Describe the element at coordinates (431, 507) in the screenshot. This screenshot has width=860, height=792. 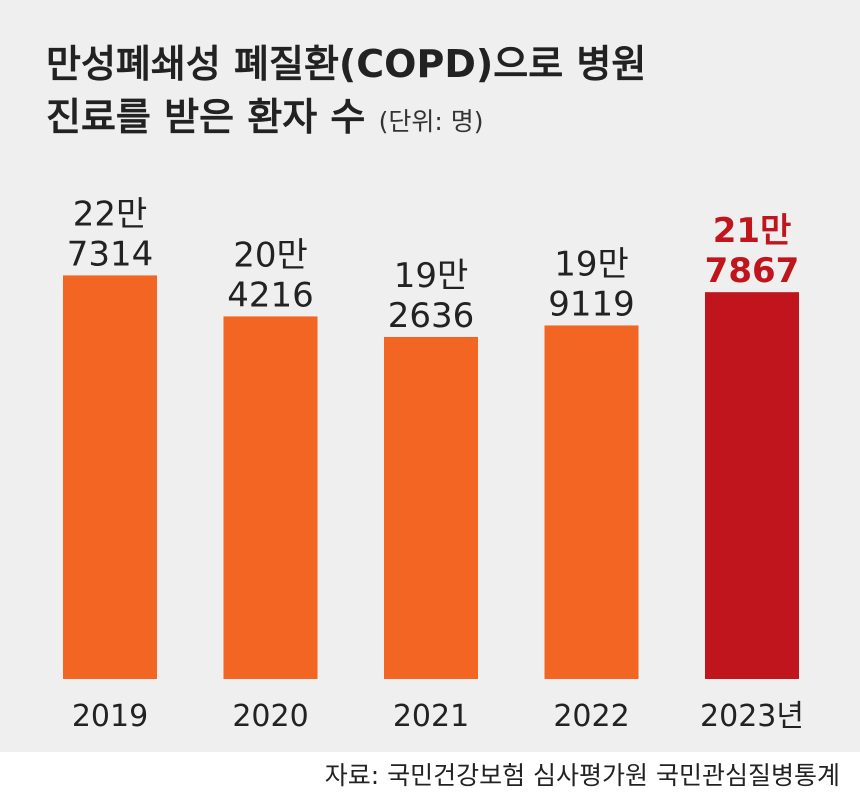
I see `bar-2021` at that location.